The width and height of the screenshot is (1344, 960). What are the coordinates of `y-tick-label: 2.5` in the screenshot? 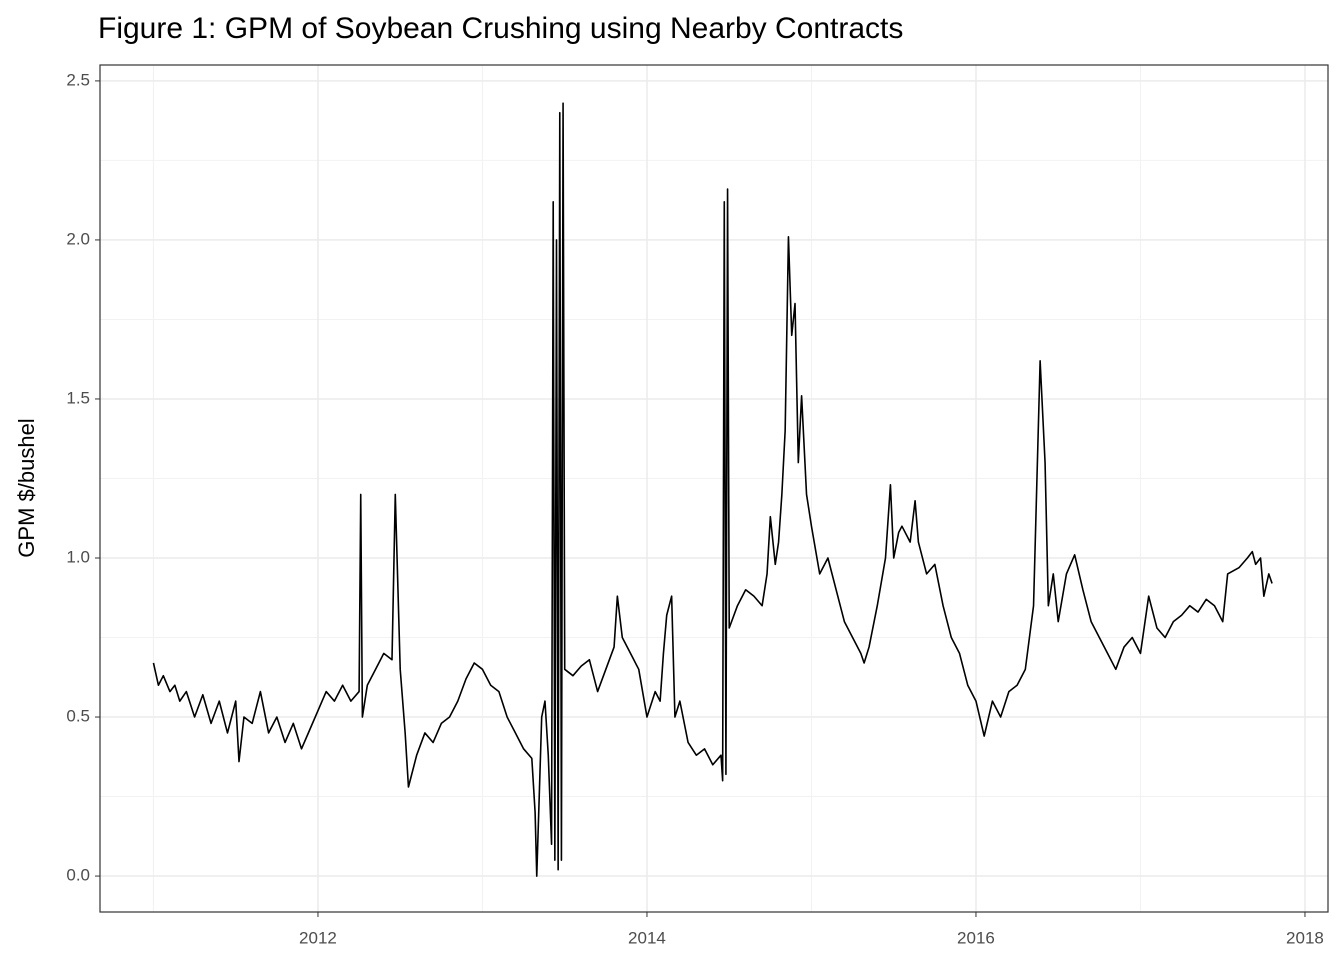 It's located at (78, 79).